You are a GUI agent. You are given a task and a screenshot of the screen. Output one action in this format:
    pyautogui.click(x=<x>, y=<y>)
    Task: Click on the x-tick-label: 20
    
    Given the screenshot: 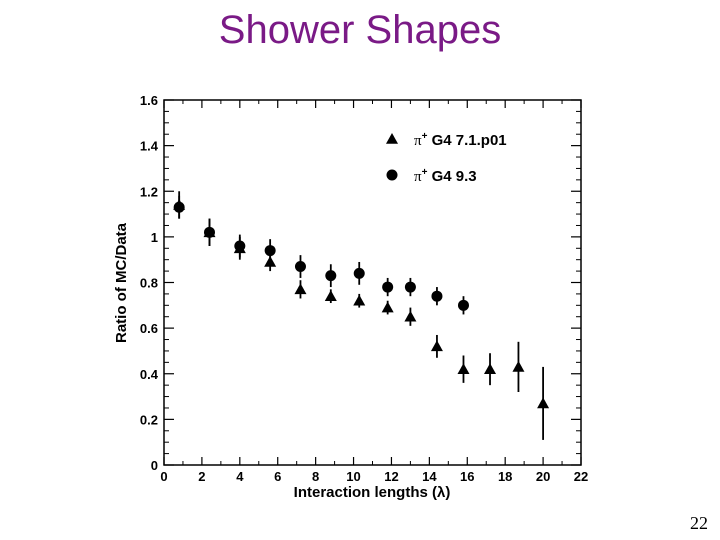 What is the action you would take?
    pyautogui.click(x=543, y=476)
    